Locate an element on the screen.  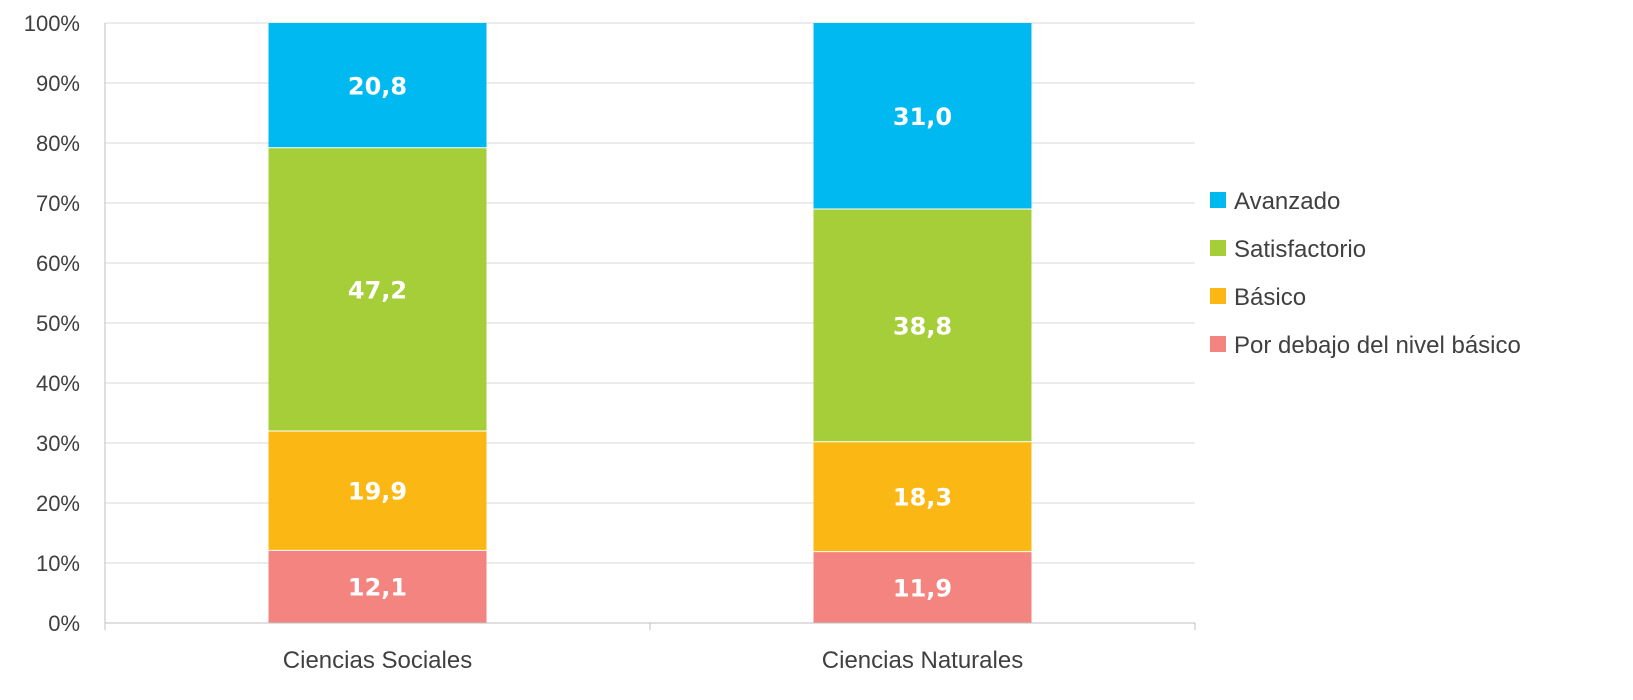
legend-label: Avanzado is located at coordinates (1287, 201).